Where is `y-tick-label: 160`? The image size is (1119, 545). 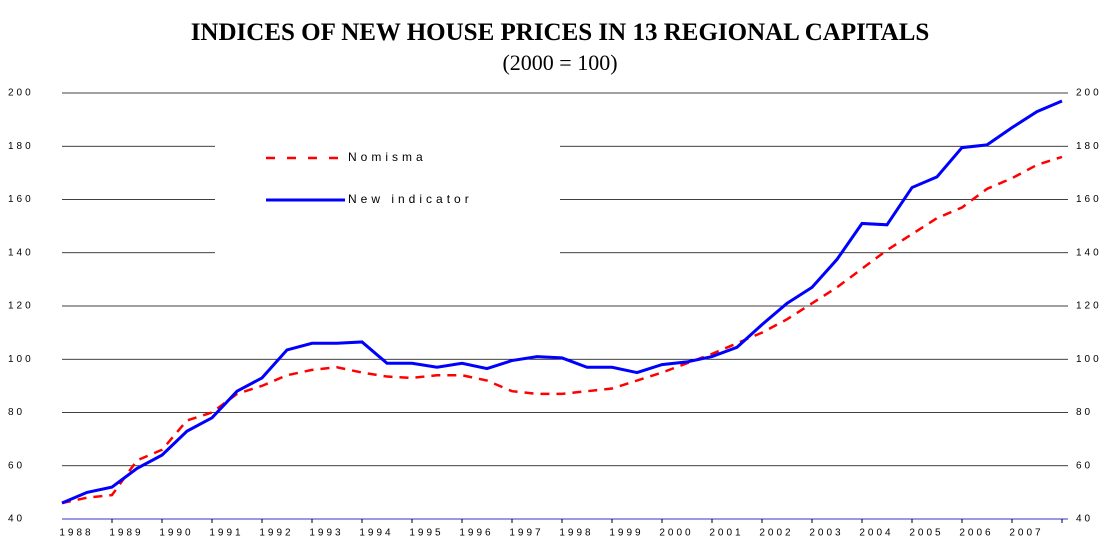
y-tick-label: 160 is located at coordinates (21, 199).